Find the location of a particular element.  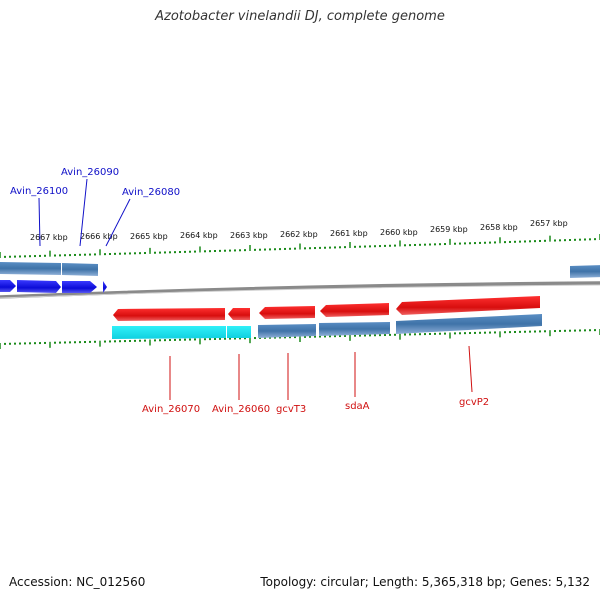

gene-label: sdaA is located at coordinates (357, 406).